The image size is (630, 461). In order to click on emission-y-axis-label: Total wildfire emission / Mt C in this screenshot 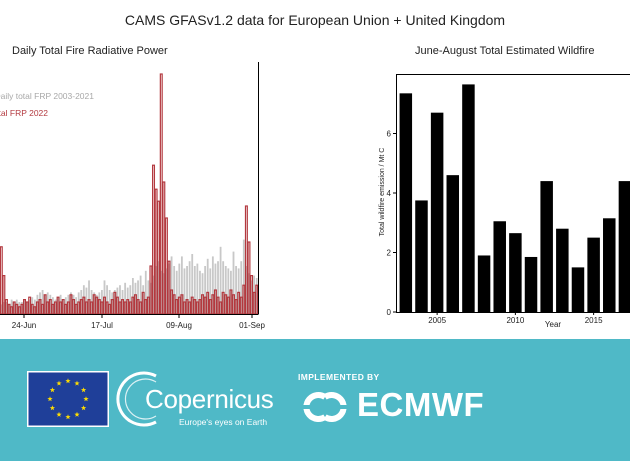, I will do `click(382, 192)`.